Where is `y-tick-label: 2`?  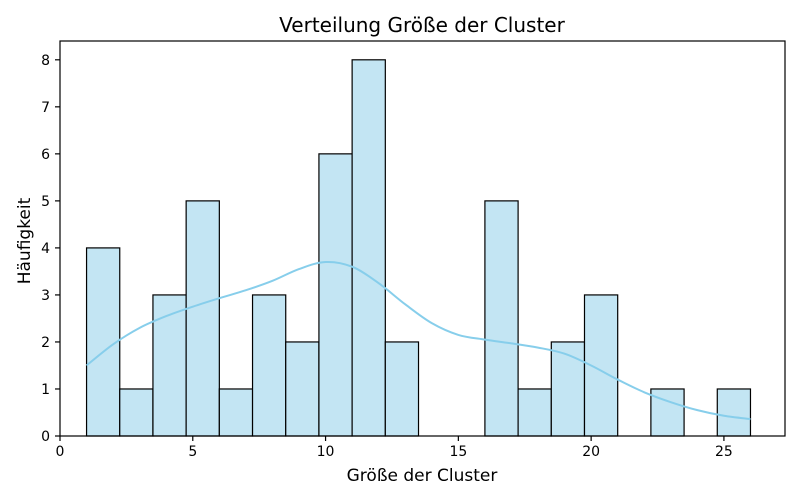
y-tick-label: 2 is located at coordinates (45, 343).